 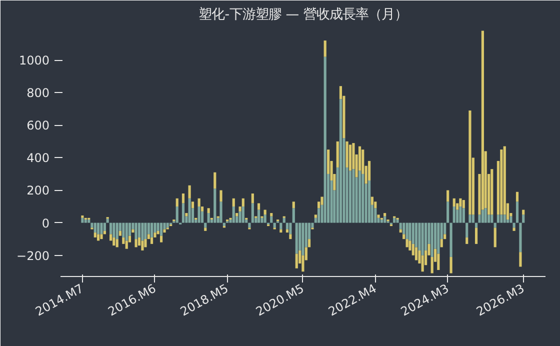 What do you see at coordinates (46, 223) in the screenshot?
I see `y-tick-label: 0` at bounding box center [46, 223].